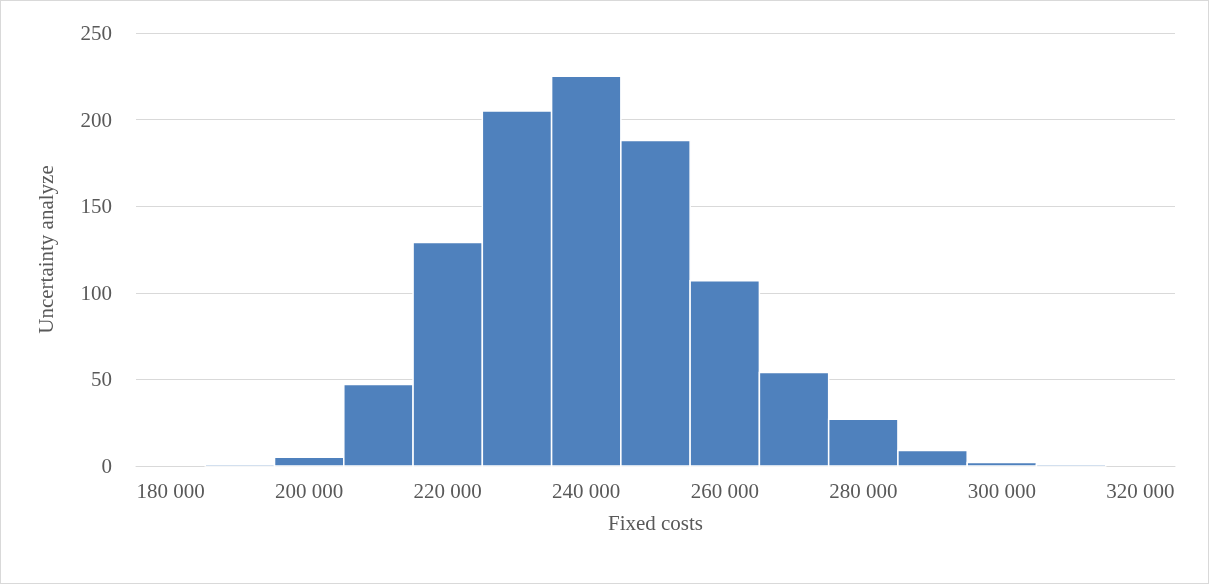  I want to click on x-tick-label: 280 000, so click(863, 490).